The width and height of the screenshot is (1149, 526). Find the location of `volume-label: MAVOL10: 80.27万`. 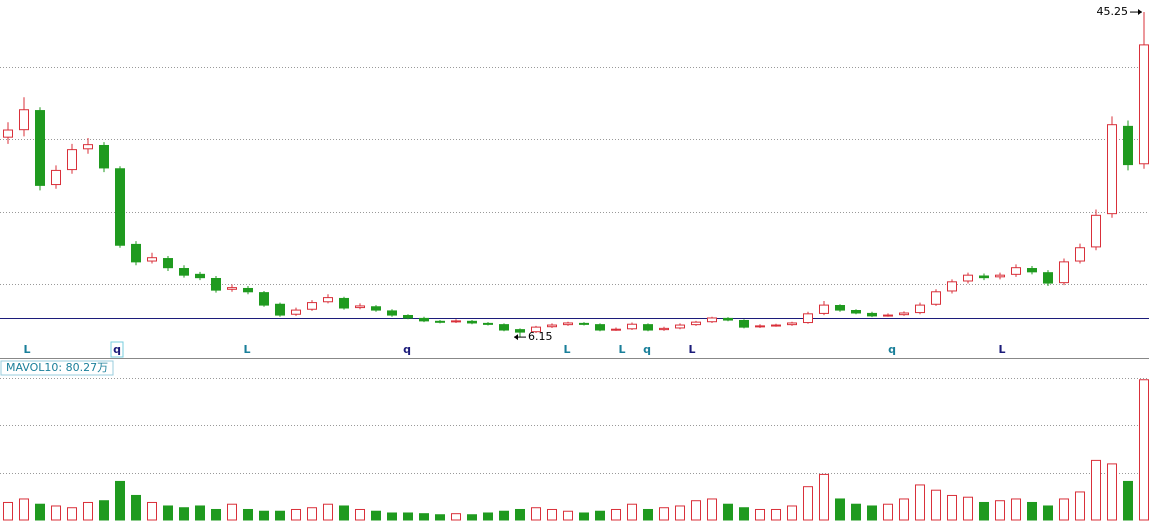

volume-label: MAVOL10: 80.27万 is located at coordinates (57, 367).